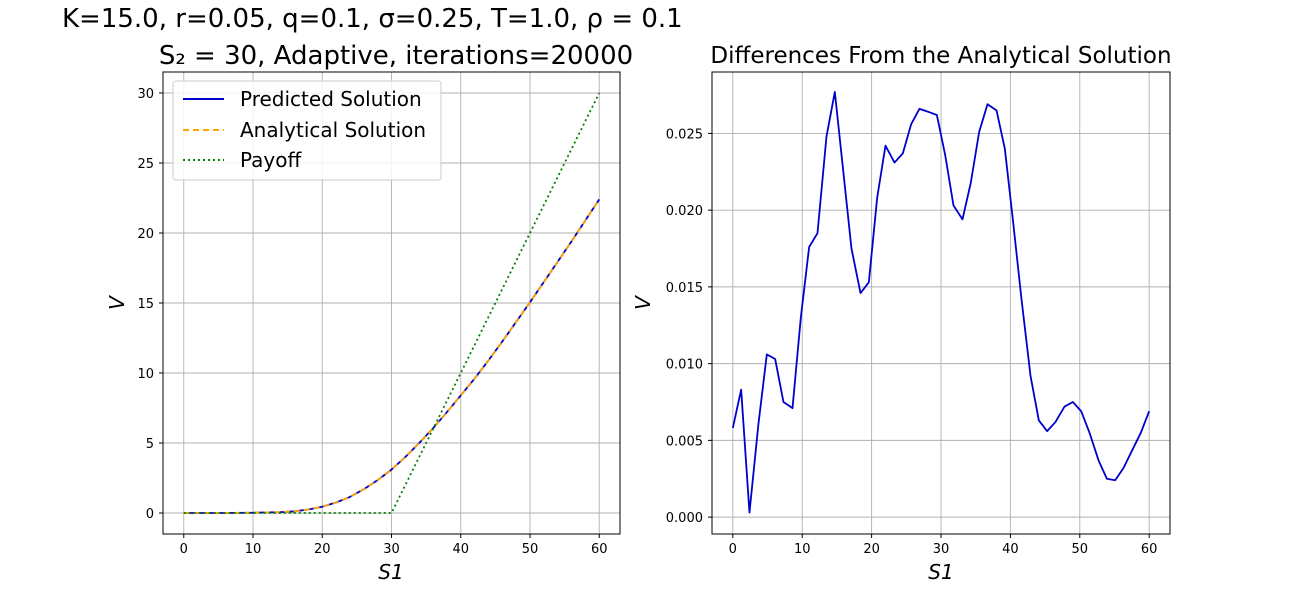  I want to click on right-title: Differences From the Analytical Solution, so click(940, 56).